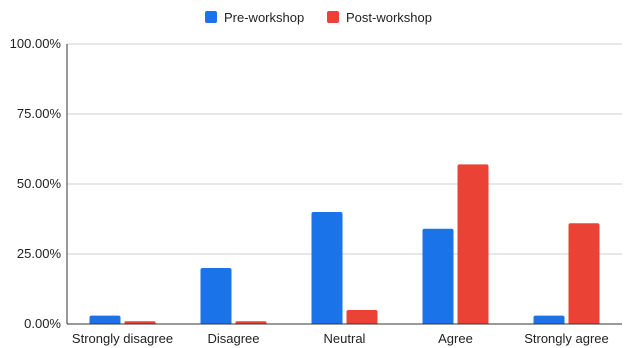  Describe the element at coordinates (251, 322) in the screenshot. I see `bar-post-workshop-disagree` at that location.